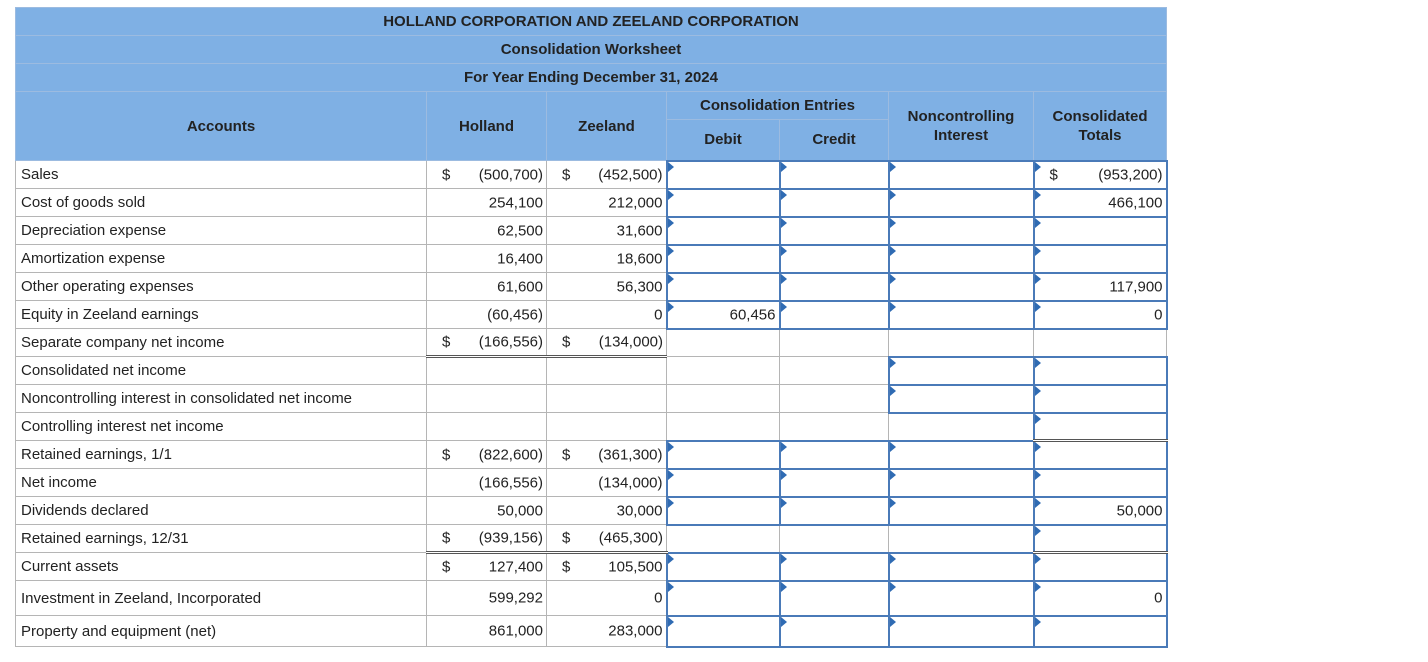 The image size is (1428, 662). I want to click on zeeland-amount: (452,500), so click(630, 174).